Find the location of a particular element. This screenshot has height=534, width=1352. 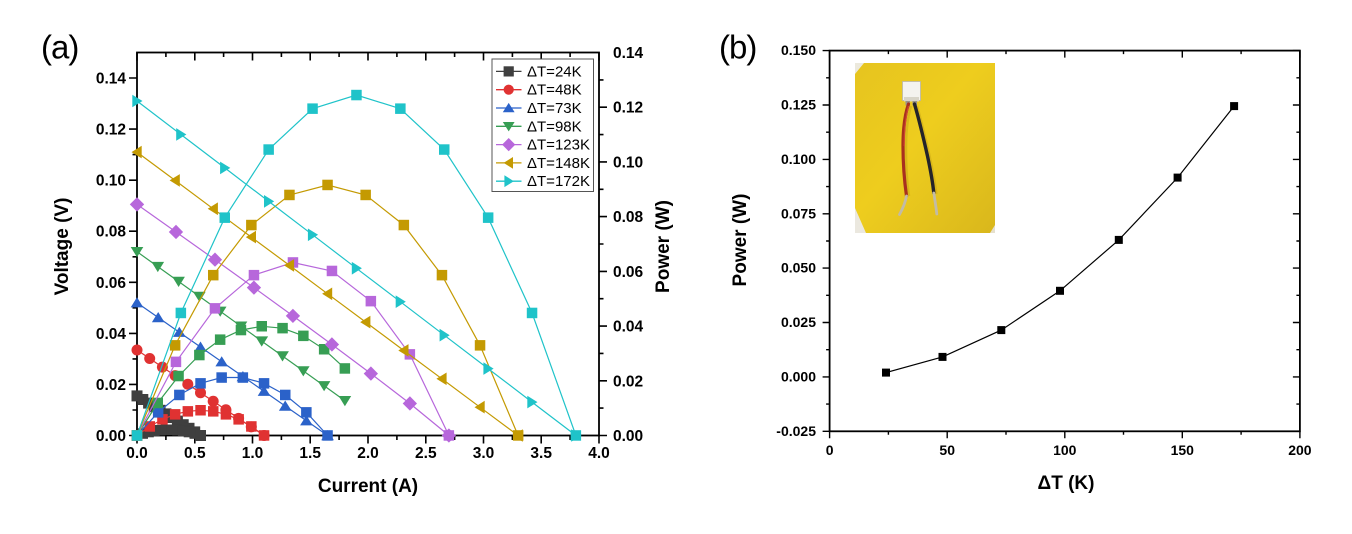

svg-text: 1.0 is located at coordinates (253, 453).